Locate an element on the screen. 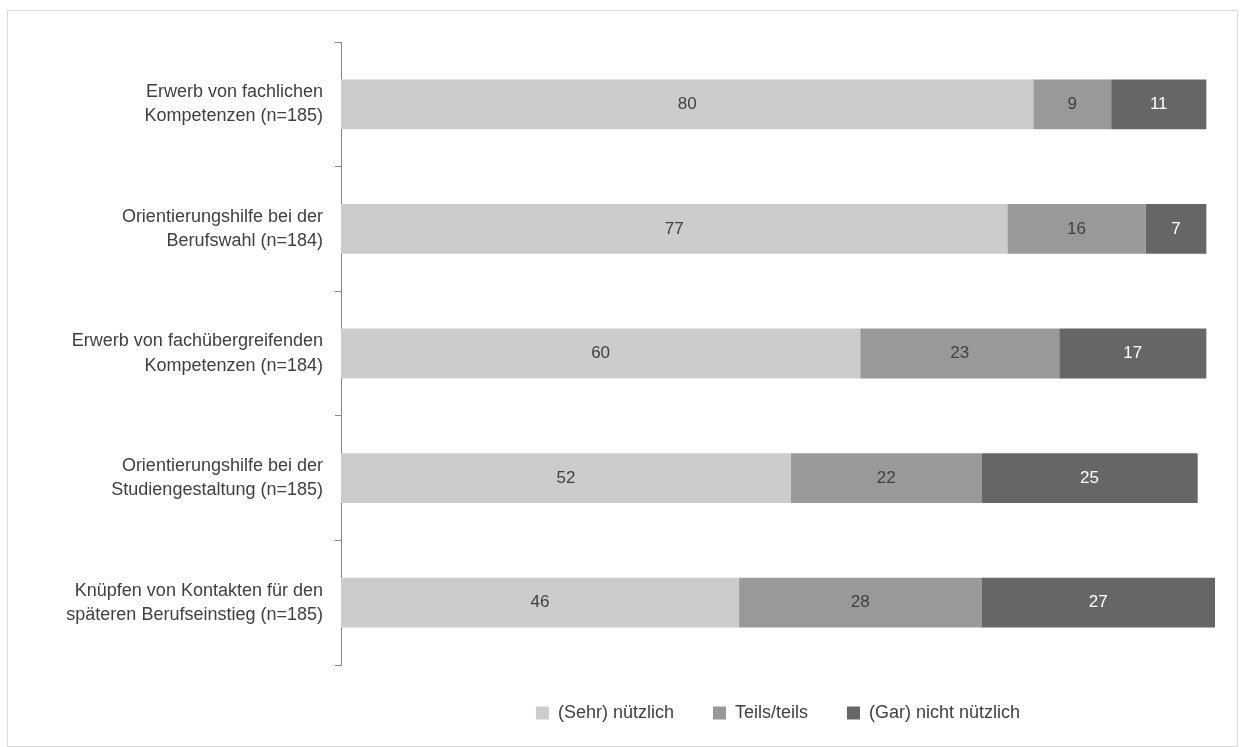 This screenshot has width=1245, height=747. data-label: 7 is located at coordinates (1176, 228).